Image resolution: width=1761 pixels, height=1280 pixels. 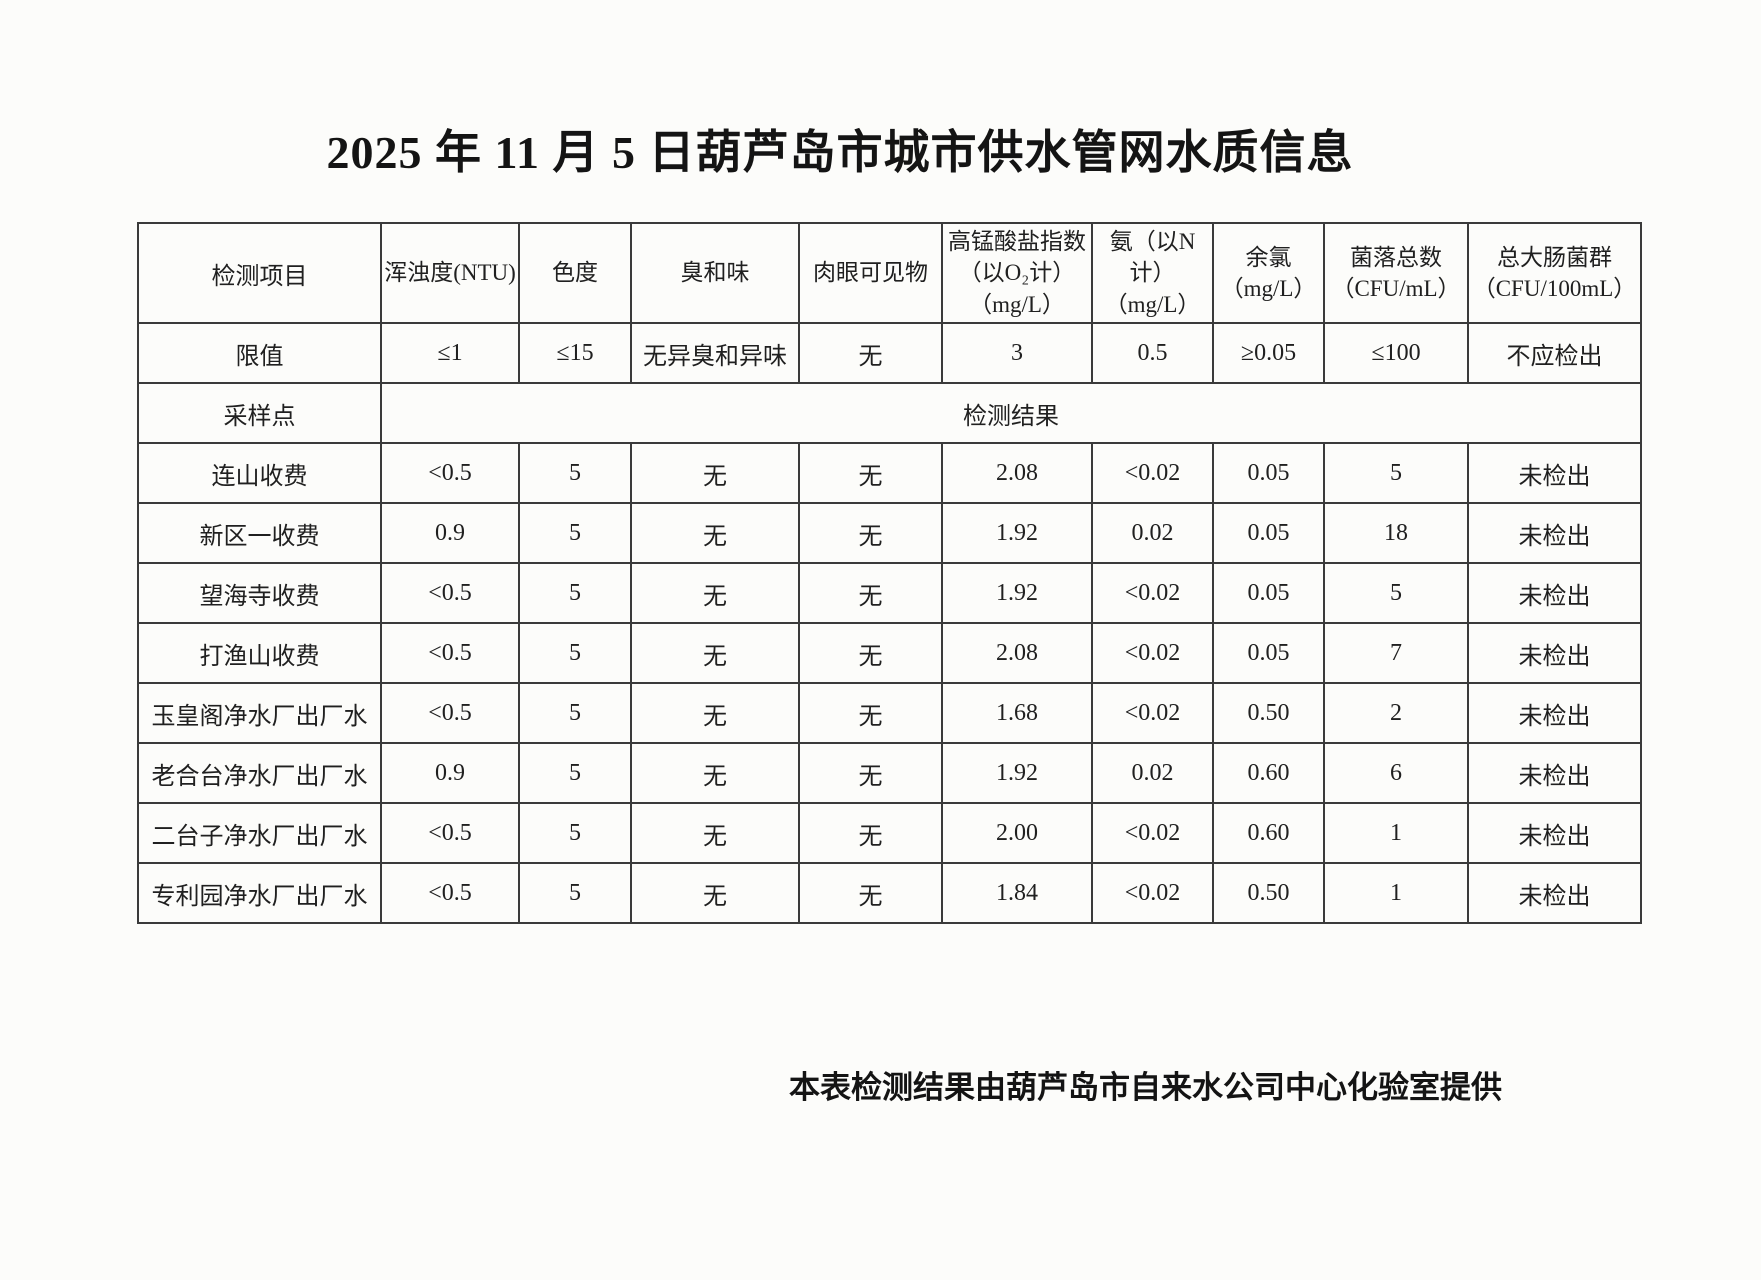 I want to click on limit-cell: ≤1, so click(x=450, y=353).